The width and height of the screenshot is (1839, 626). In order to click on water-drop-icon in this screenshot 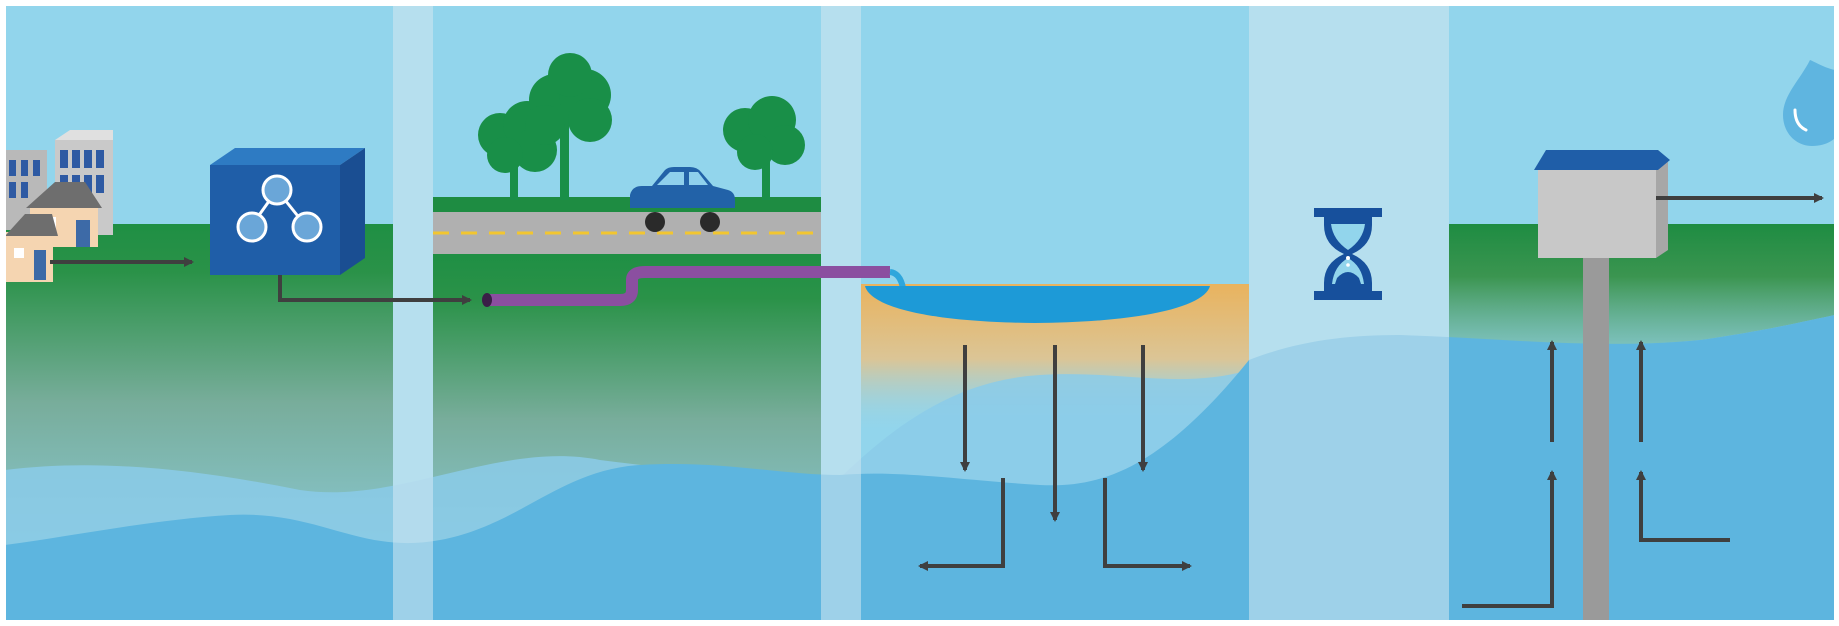, I will do `click(1809, 103)`.